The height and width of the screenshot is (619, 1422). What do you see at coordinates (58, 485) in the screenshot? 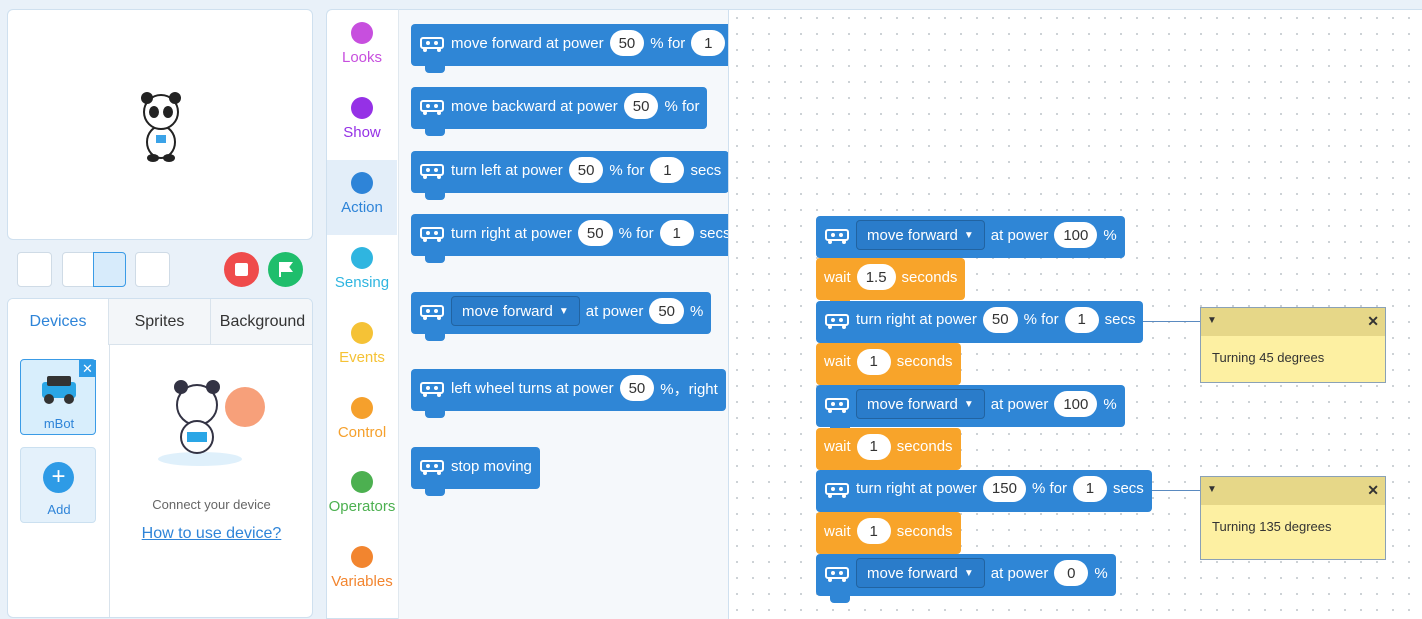
I see `add-card: + Add` at bounding box center [58, 485].